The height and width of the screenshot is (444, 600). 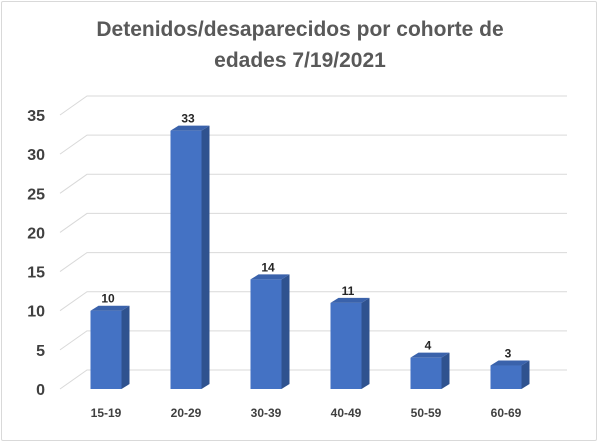 What do you see at coordinates (36, 194) in the screenshot?
I see `y-tick-label: 25` at bounding box center [36, 194].